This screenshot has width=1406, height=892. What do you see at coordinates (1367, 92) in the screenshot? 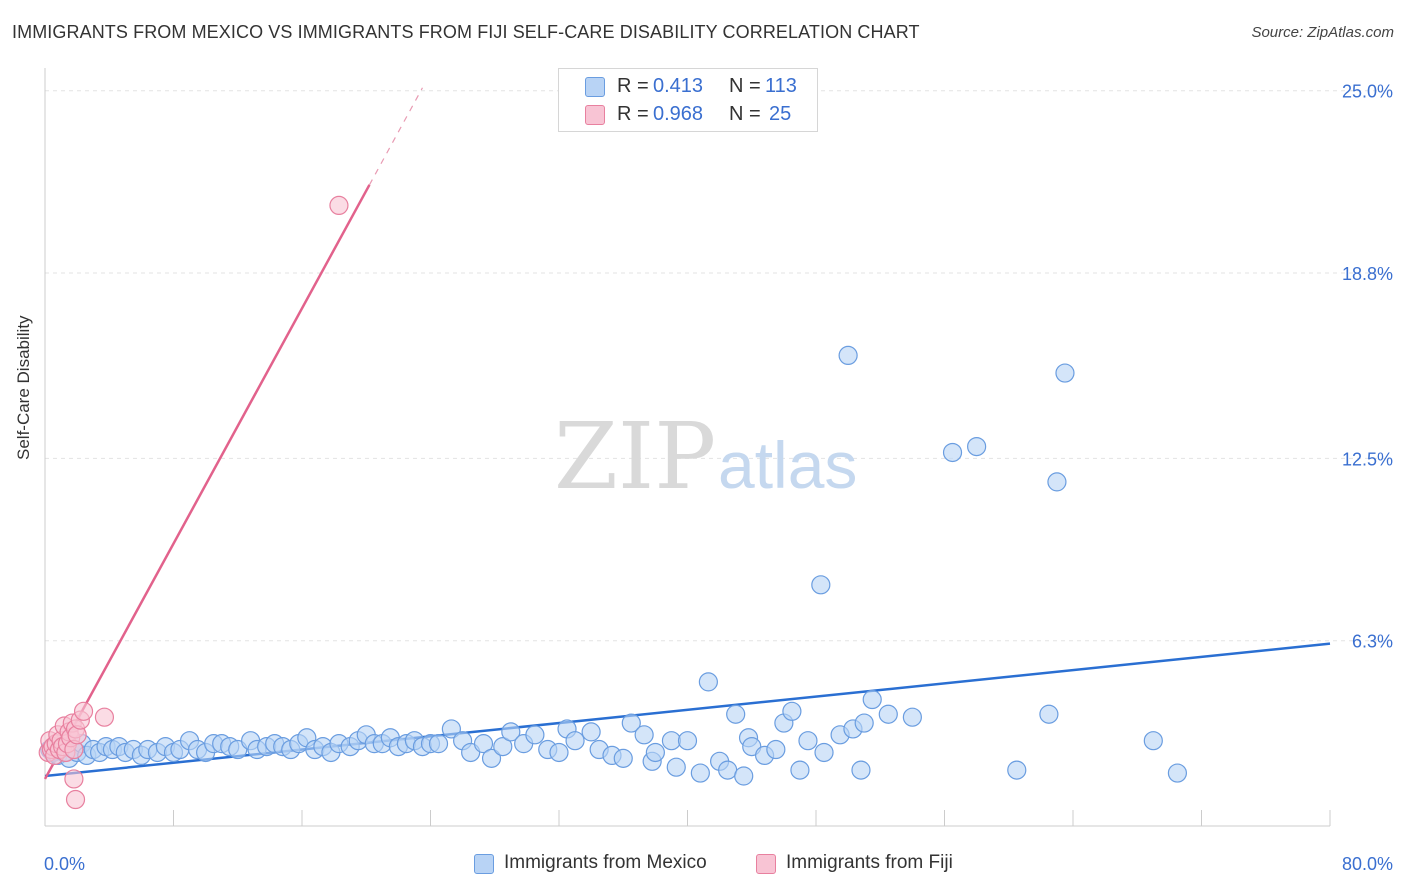
I see `y-tick-label: 25.0%` at bounding box center [1367, 92].